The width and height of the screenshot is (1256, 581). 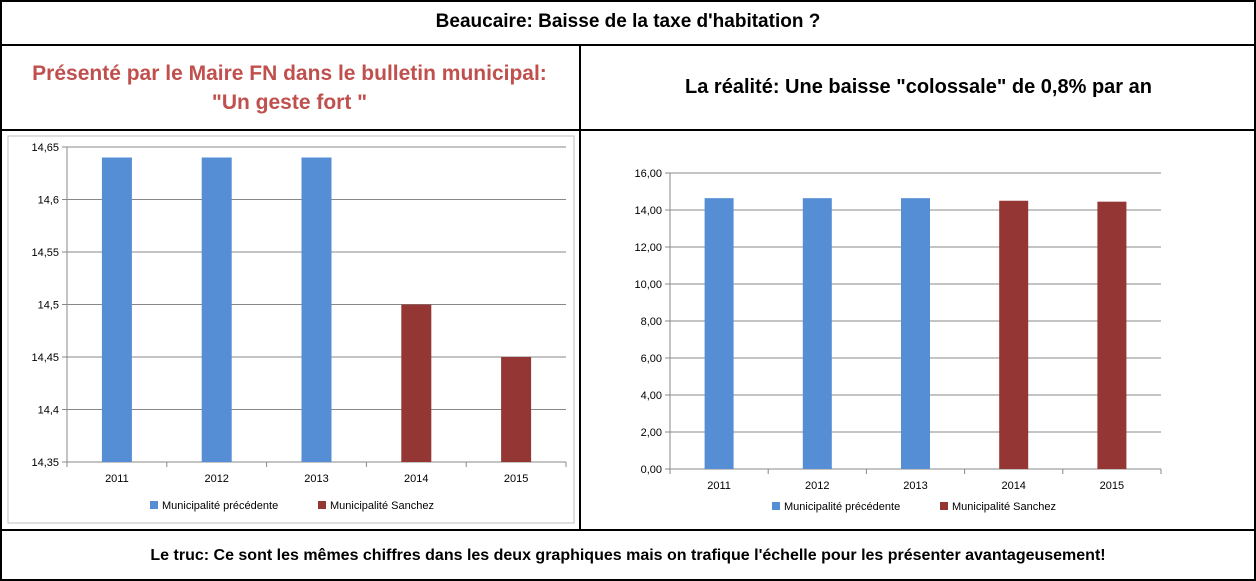 What do you see at coordinates (648, 174) in the screenshot?
I see `y-tick-label: 16,00` at bounding box center [648, 174].